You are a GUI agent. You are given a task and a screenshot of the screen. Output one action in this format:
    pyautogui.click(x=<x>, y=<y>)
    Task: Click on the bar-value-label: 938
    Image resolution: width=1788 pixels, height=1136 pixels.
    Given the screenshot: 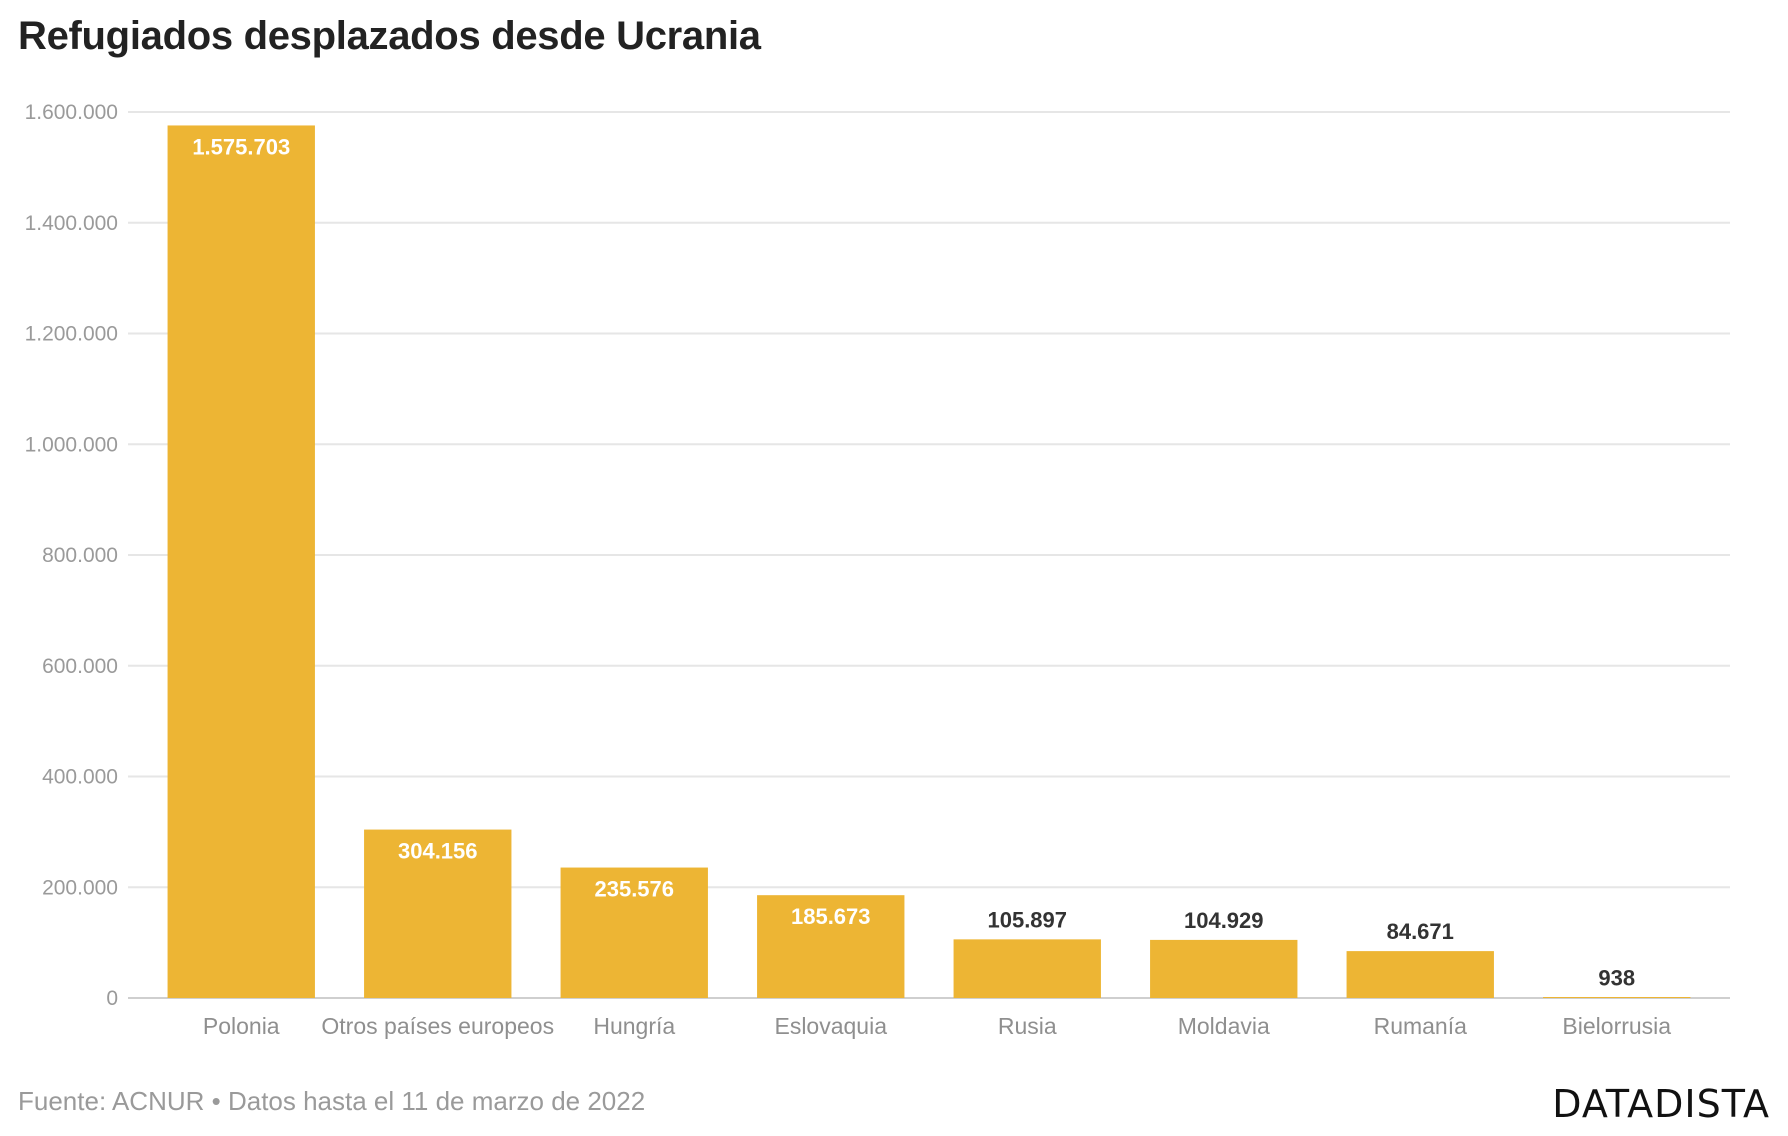 What is the action you would take?
    pyautogui.click(x=1616, y=977)
    